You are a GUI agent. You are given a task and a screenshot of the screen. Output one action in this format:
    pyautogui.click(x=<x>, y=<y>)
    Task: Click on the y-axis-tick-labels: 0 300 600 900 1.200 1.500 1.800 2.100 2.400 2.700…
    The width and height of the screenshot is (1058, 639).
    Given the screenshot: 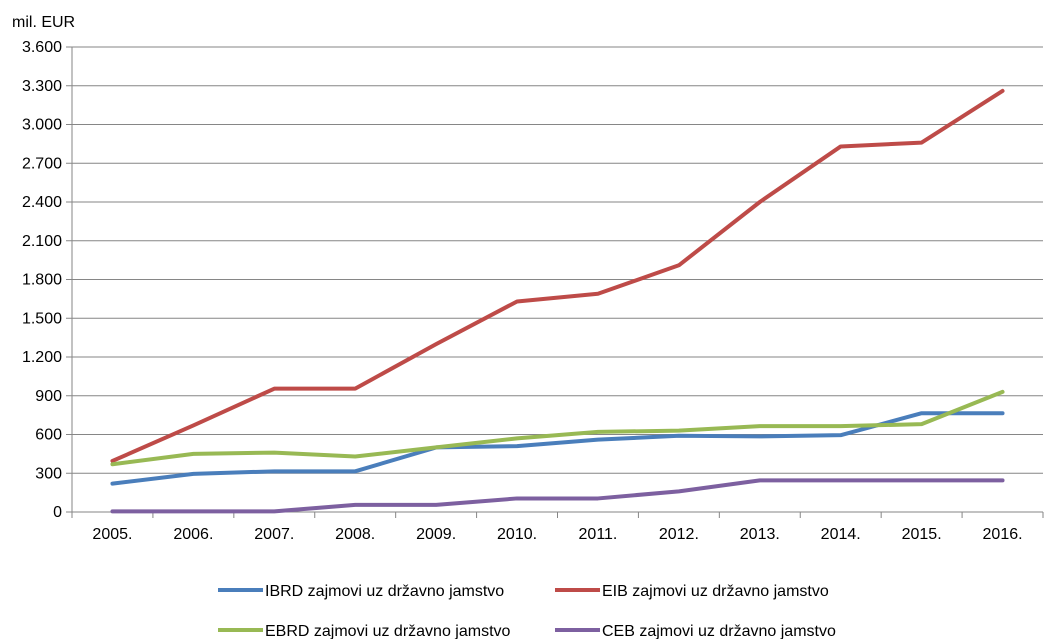 What is the action you would take?
    pyautogui.click(x=42, y=280)
    